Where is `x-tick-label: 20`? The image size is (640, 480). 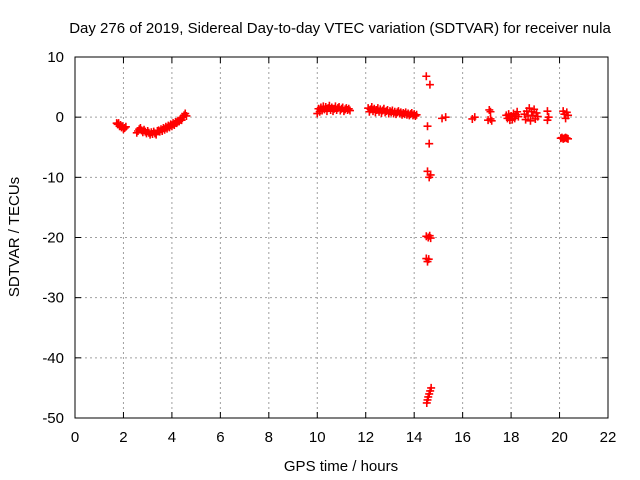 x-tick-label: 20 is located at coordinates (559, 437).